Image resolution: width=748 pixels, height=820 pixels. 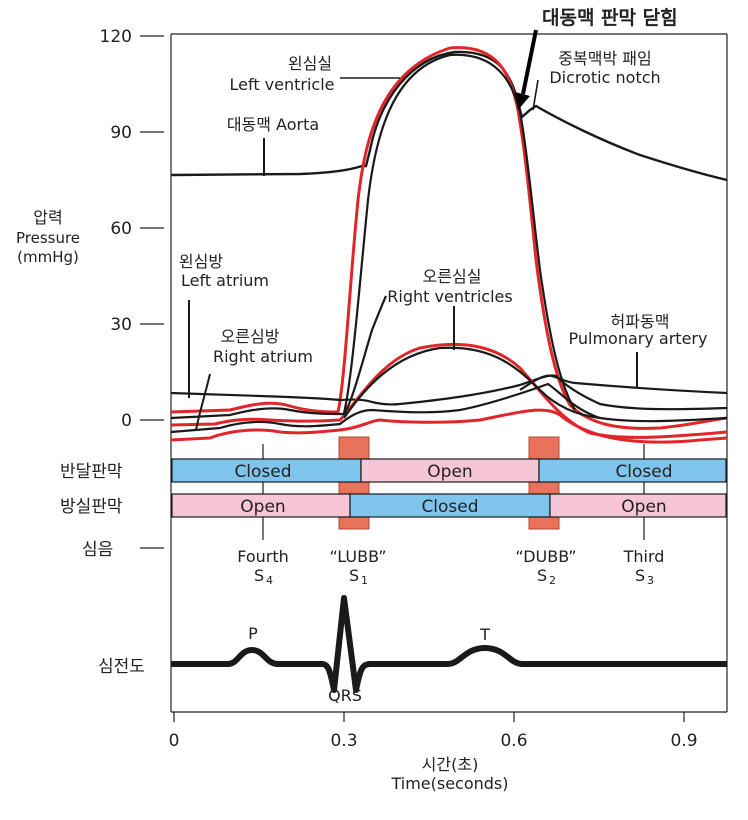 What do you see at coordinates (640, 321) in the screenshot?
I see `pulmonary-artery-label-ko: 허파동맥` at bounding box center [640, 321].